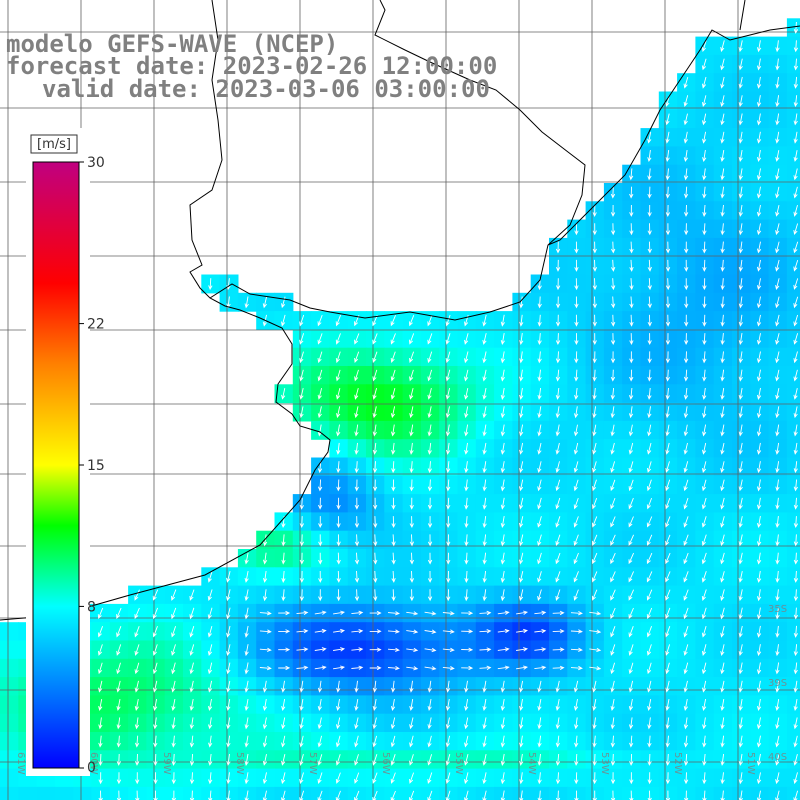  I want to click on title-model: modelo GEFS-WAVE (NCEP), so click(172, 44).